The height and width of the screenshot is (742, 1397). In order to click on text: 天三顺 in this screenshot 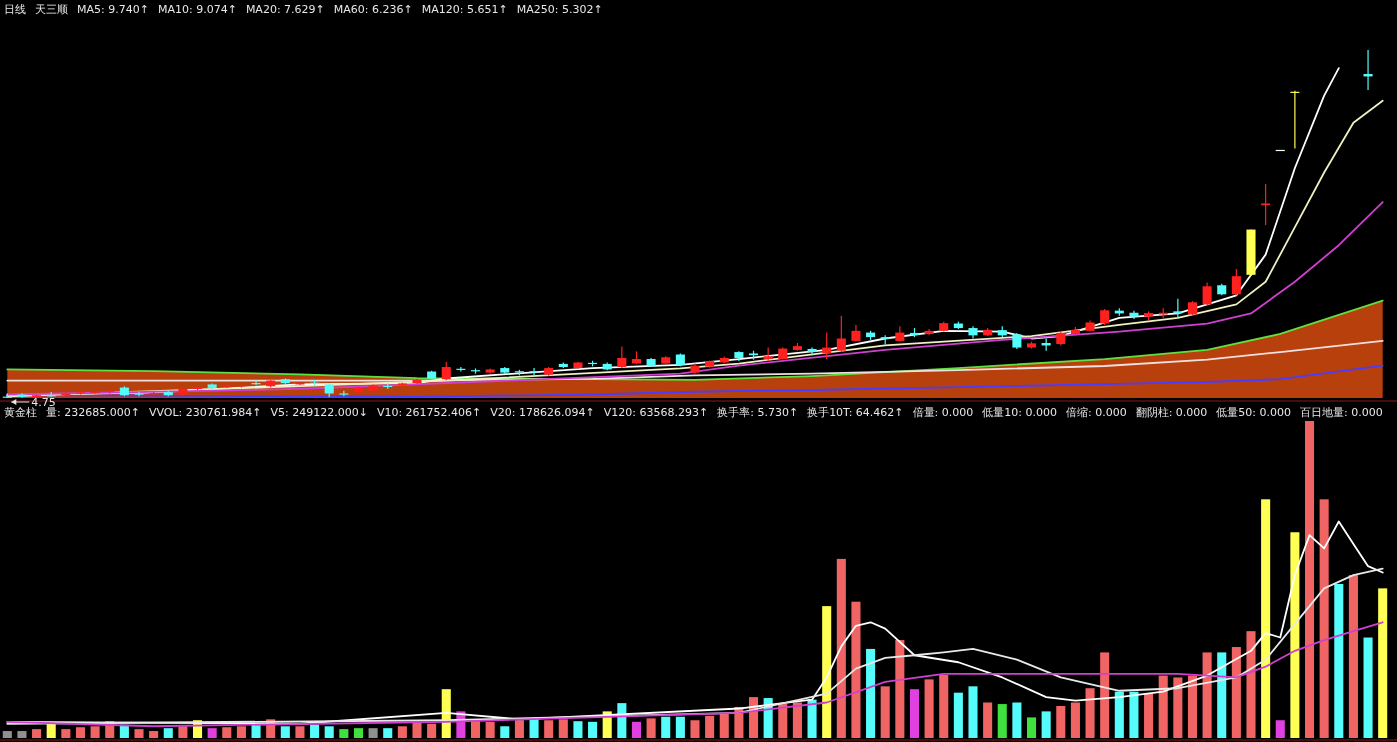, I will do `click(51, 9)`.